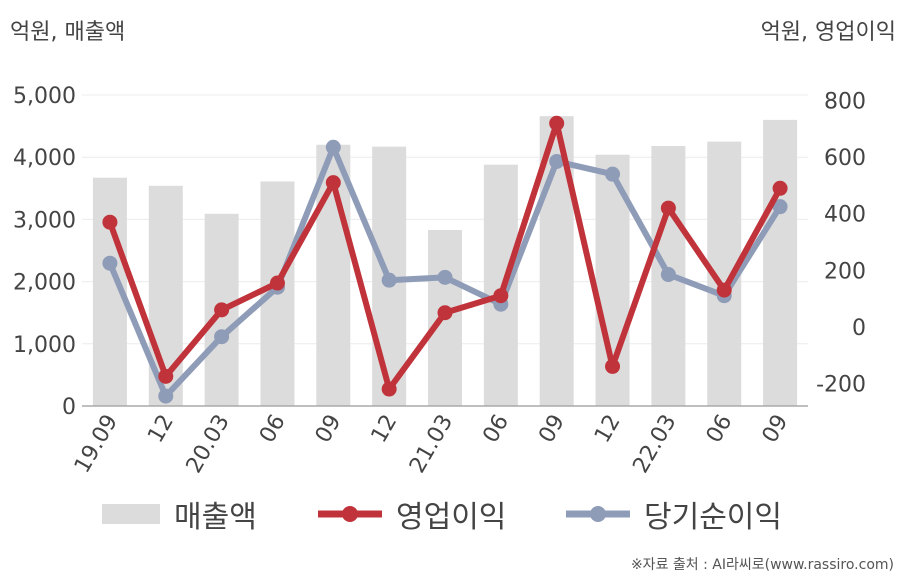 The width and height of the screenshot is (908, 580). I want to click on right-tick-label: 600, so click(845, 158).